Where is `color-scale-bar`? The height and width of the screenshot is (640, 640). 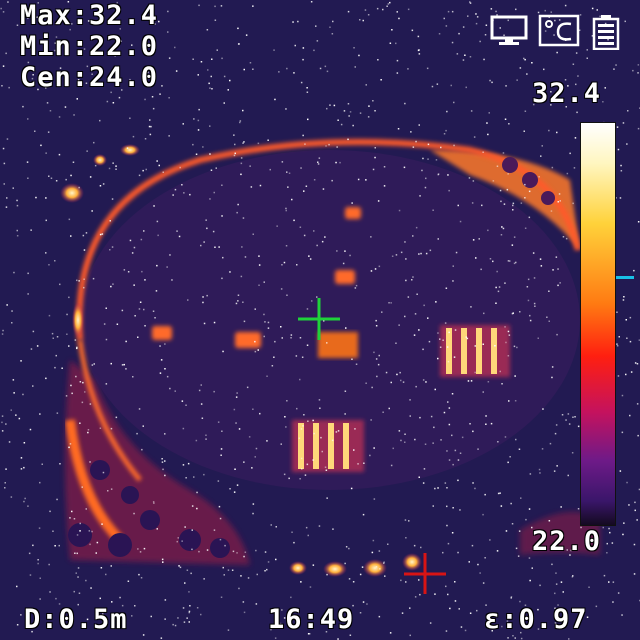
color-scale-bar is located at coordinates (598, 324).